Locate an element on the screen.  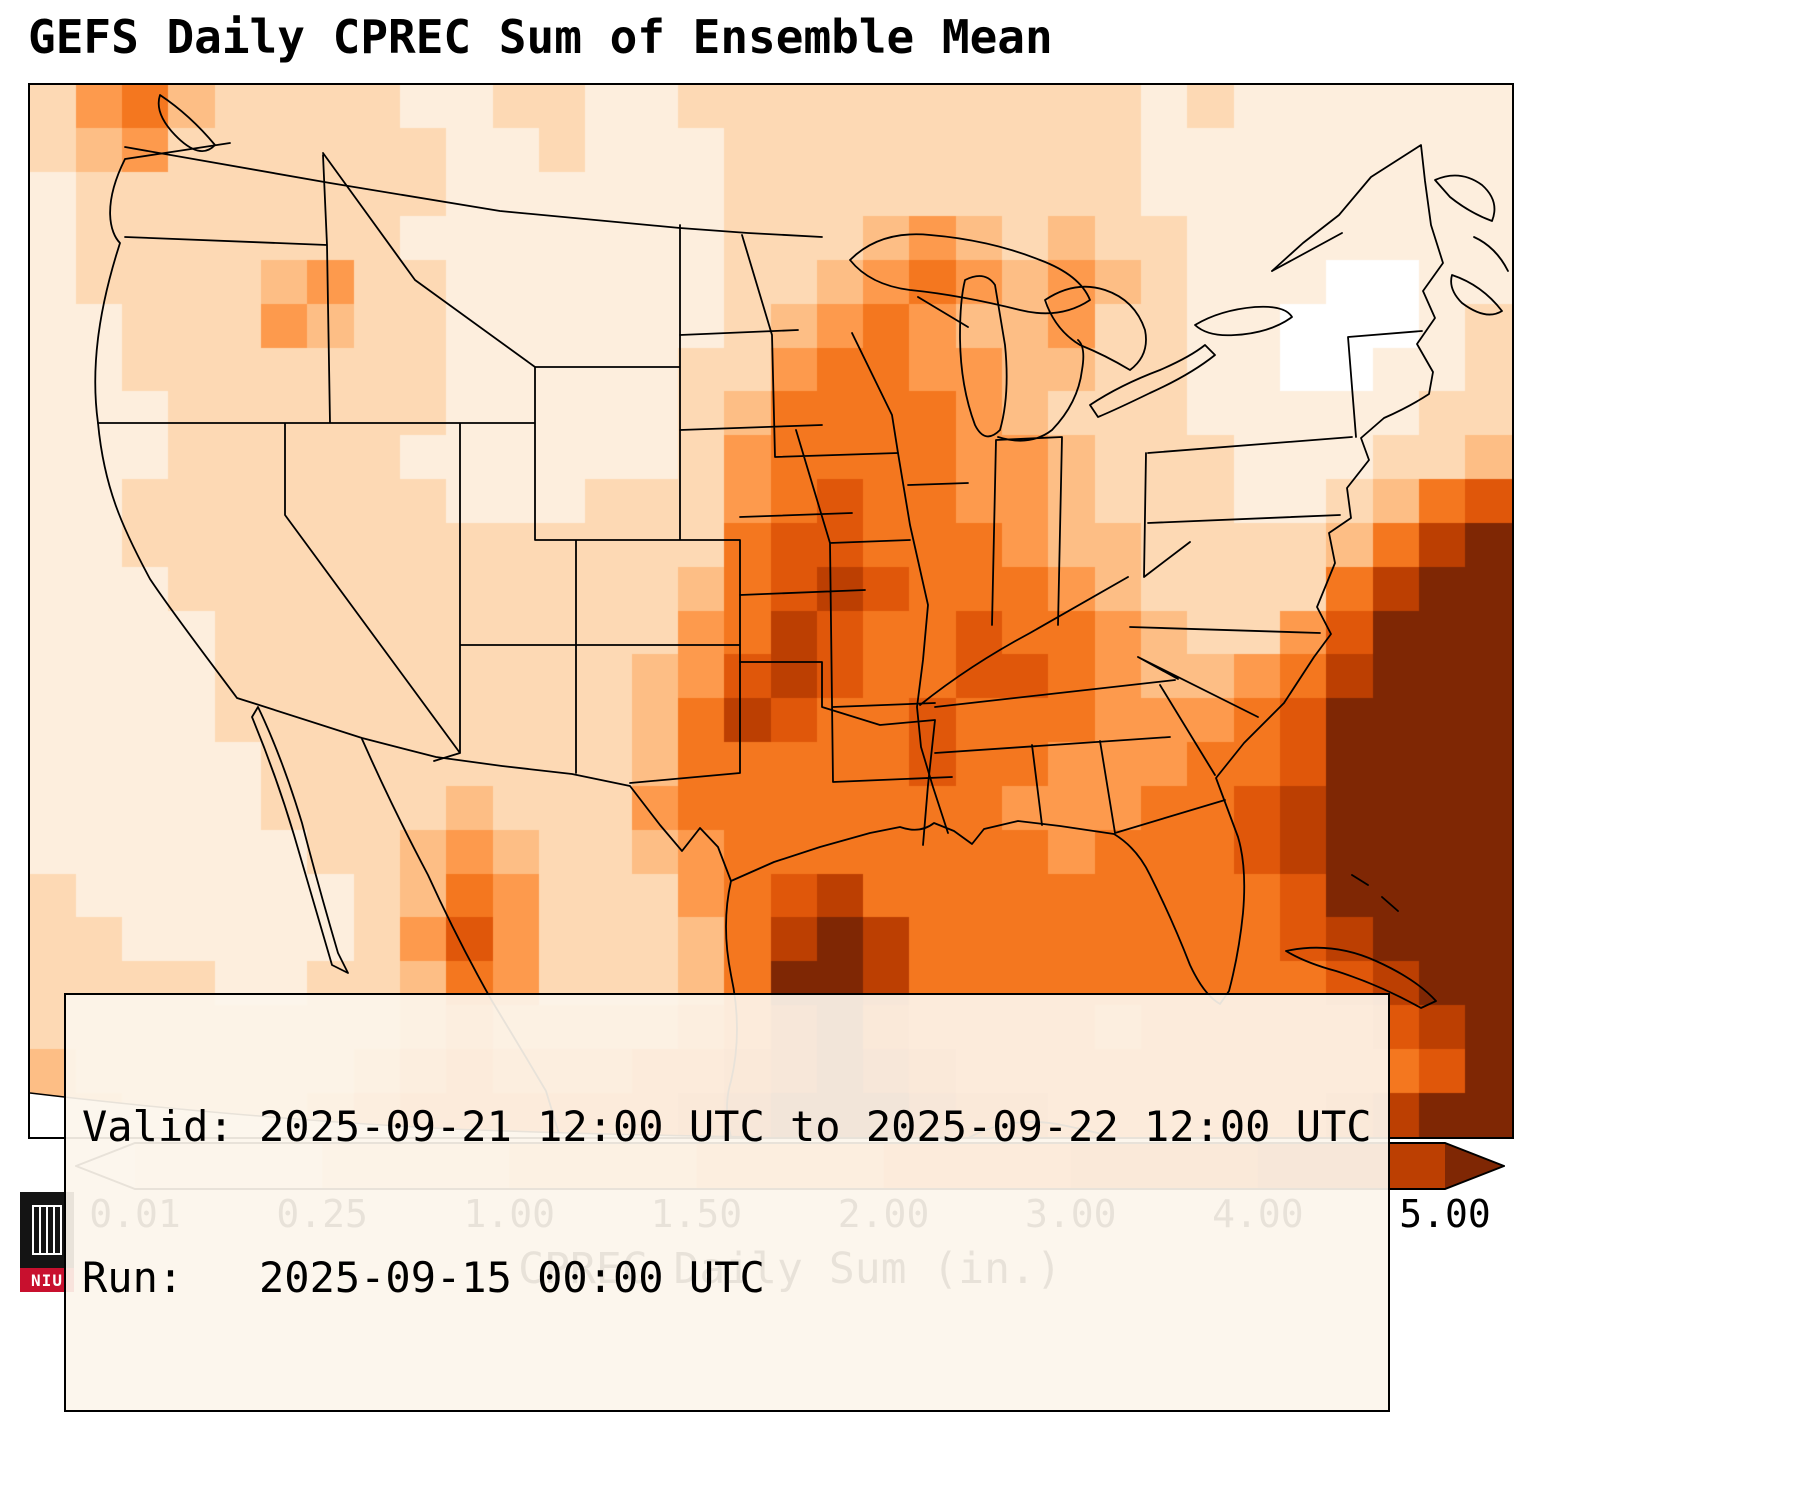
us-canada-border is located at coordinates (733, 209).